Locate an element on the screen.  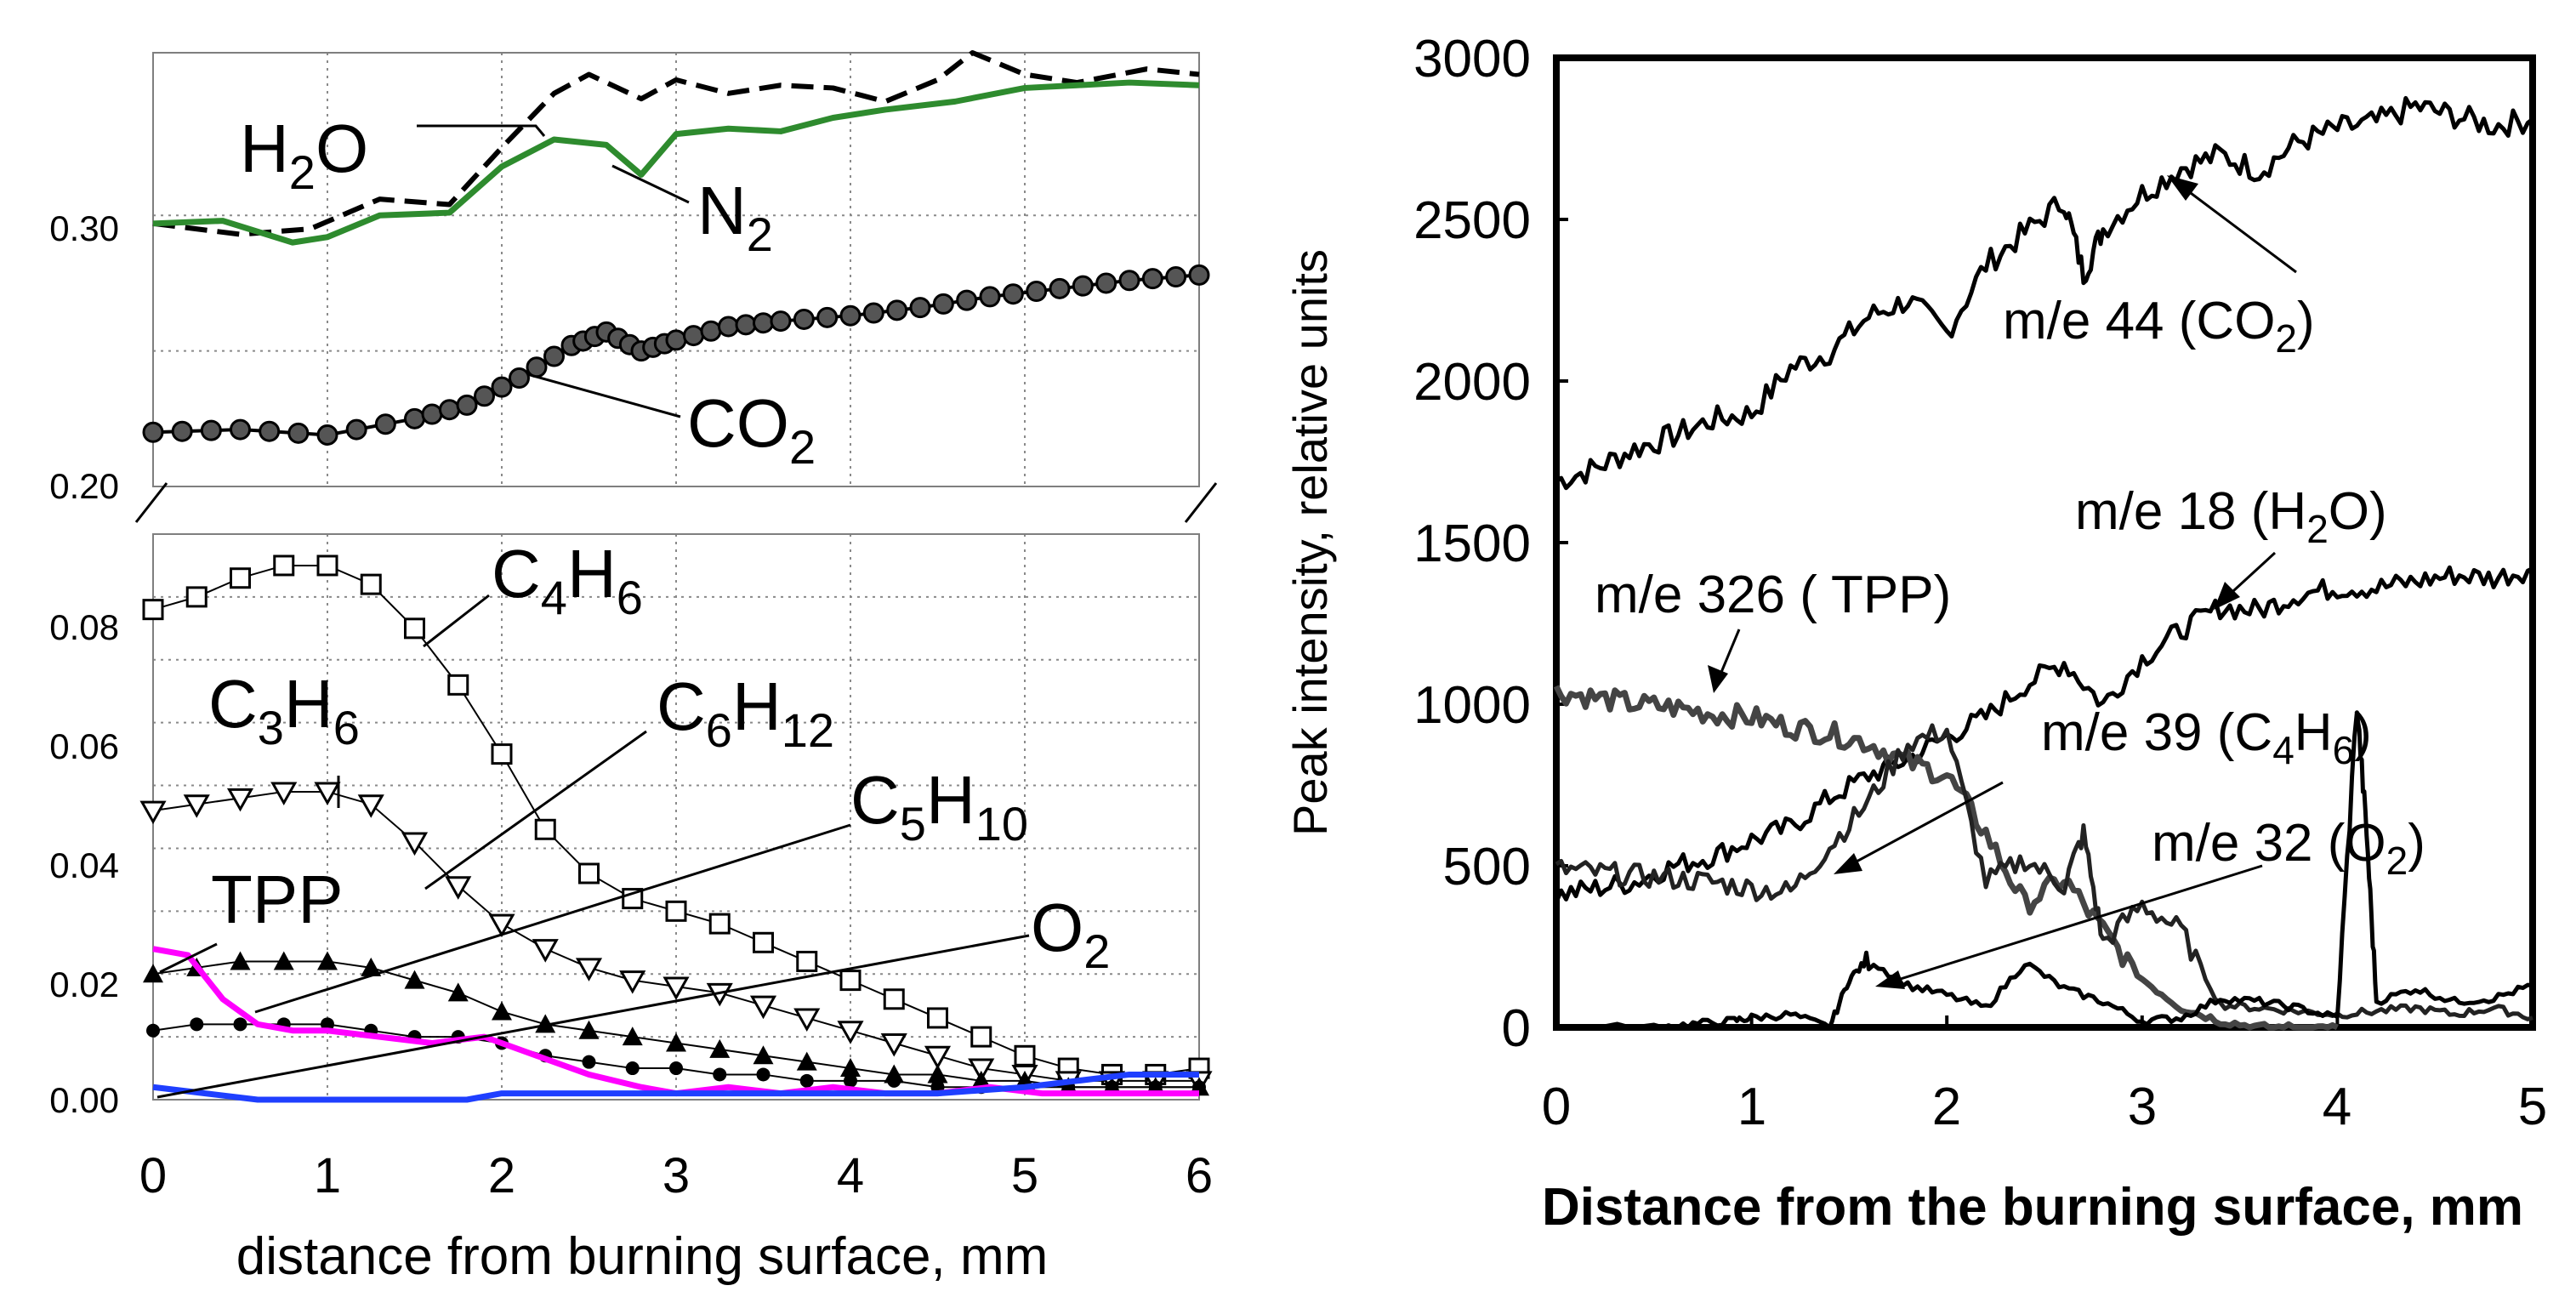
lower-y-tick-006: 0.06 is located at coordinates (84, 746).